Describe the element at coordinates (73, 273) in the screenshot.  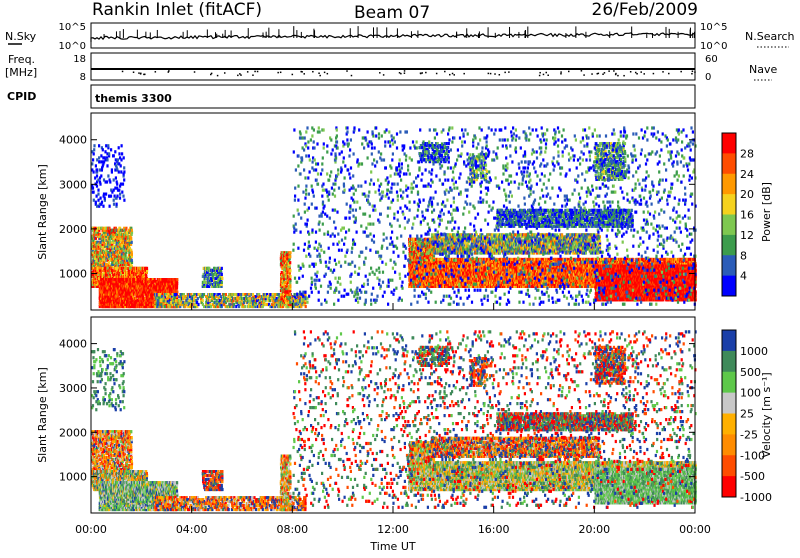
I see `y-tick-label: 1000` at that location.